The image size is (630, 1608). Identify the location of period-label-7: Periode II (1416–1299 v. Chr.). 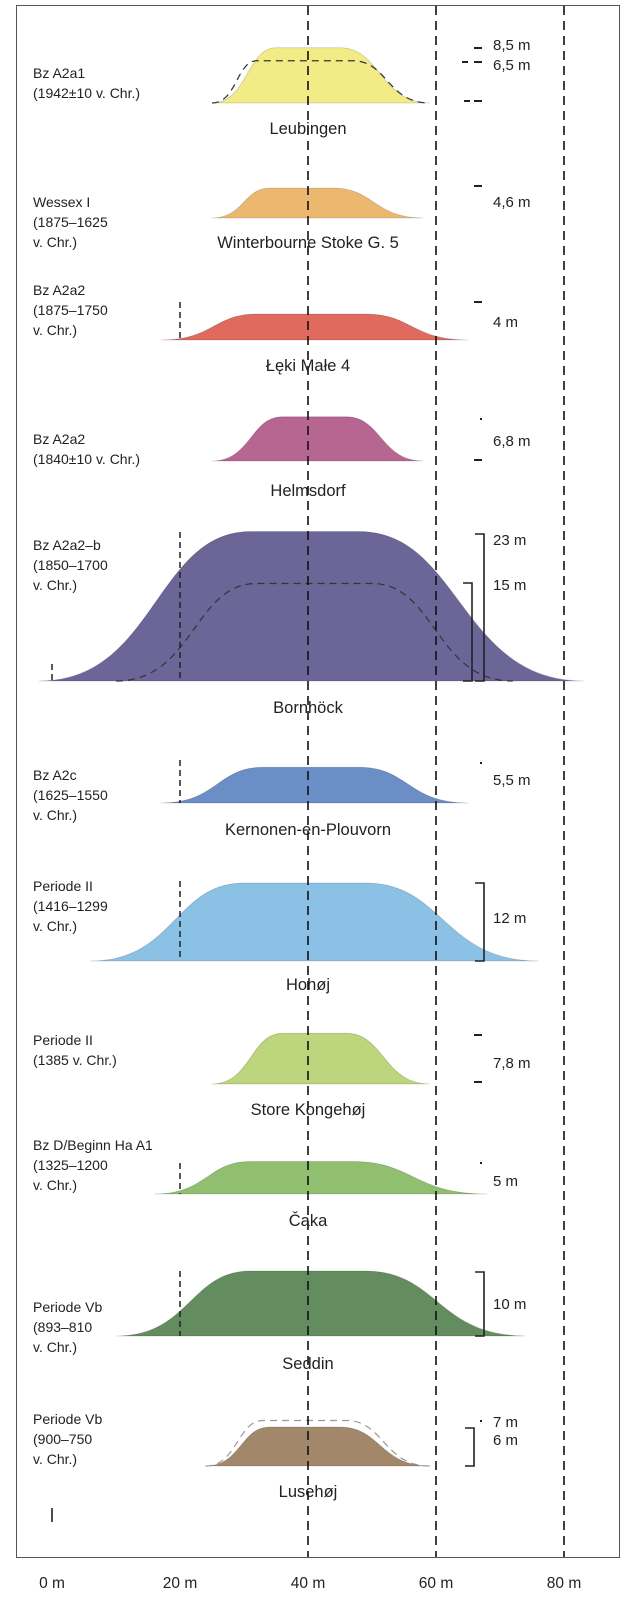
(70, 906).